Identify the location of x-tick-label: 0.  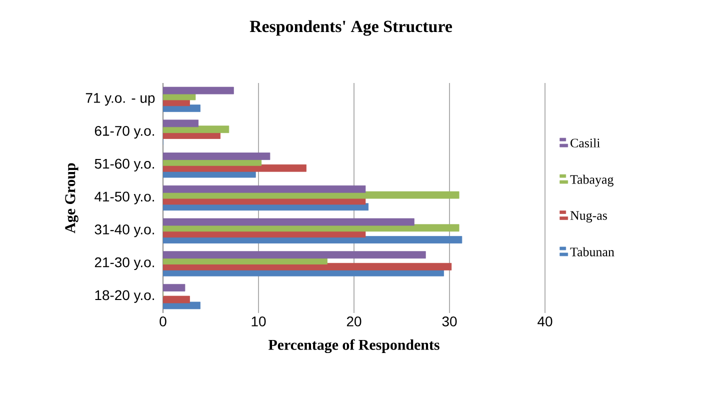
(163, 321).